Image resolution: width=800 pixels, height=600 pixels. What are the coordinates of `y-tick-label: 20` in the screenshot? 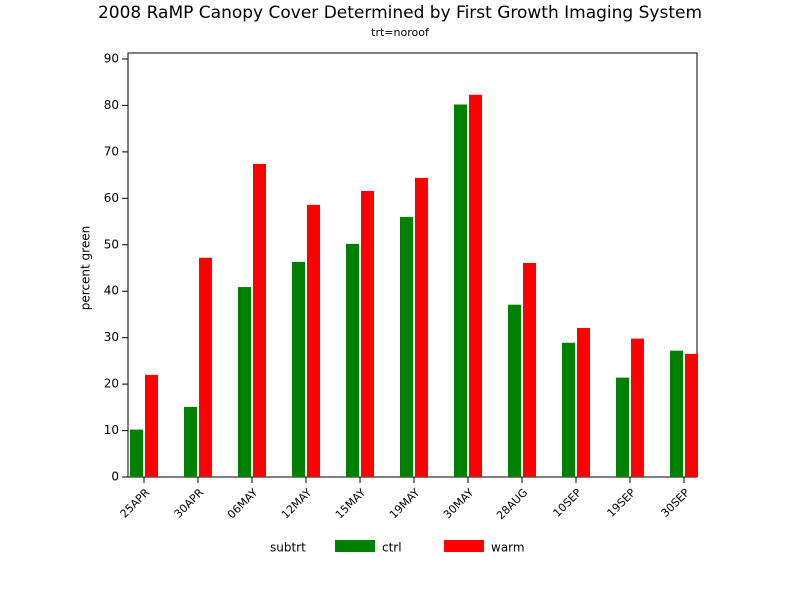 It's located at (111, 384).